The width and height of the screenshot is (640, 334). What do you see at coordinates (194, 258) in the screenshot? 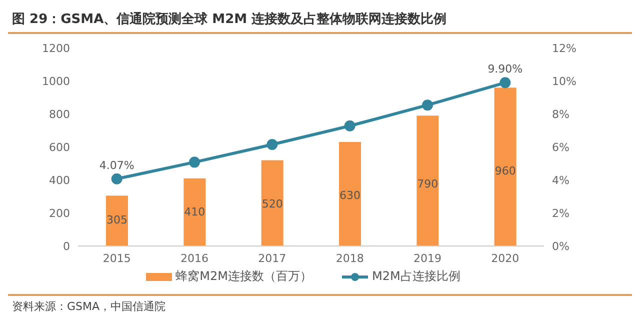
I see `x-tick-label: 2016` at bounding box center [194, 258].